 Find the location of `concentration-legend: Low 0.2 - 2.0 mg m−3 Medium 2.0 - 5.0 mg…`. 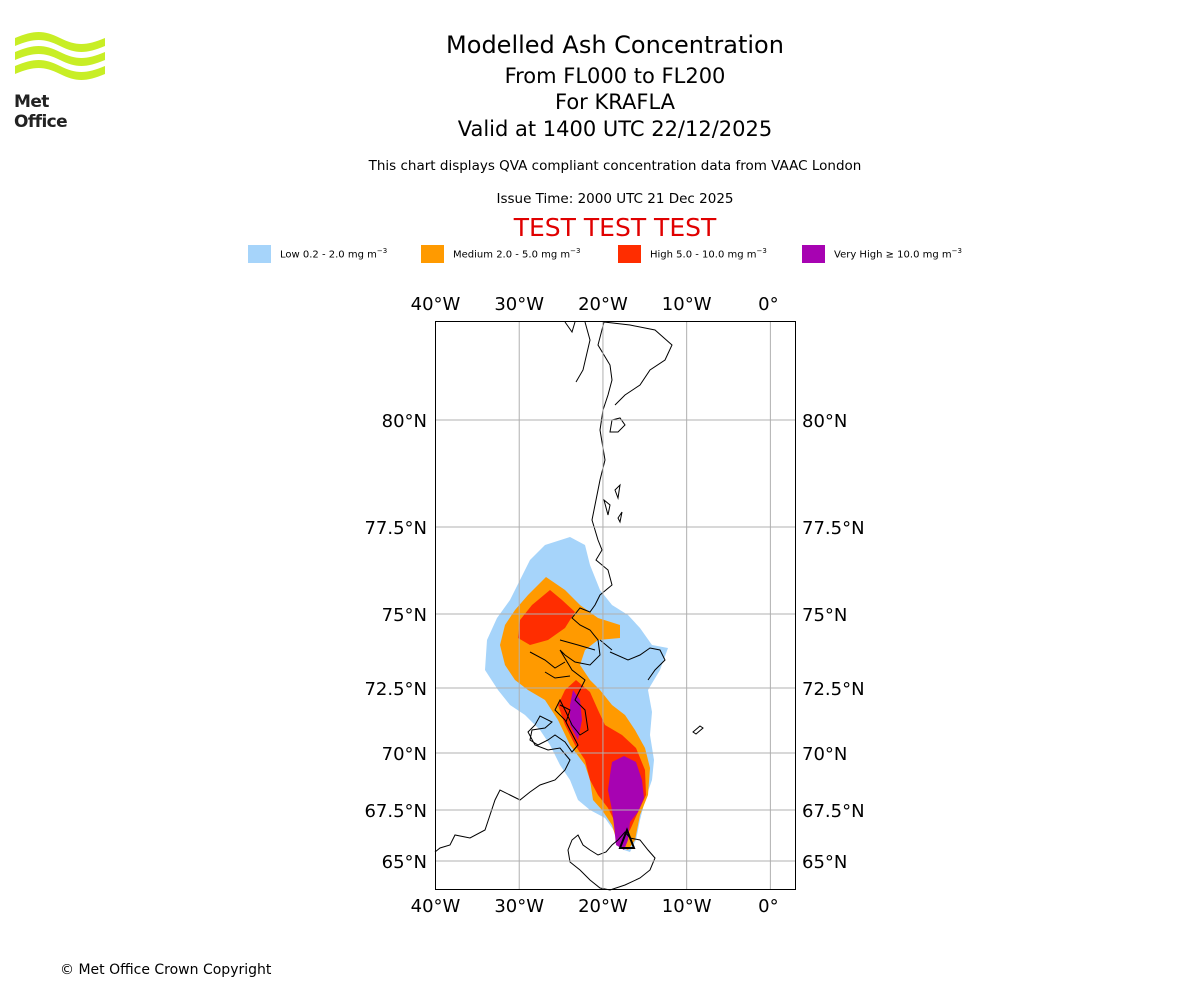

concentration-legend: Low 0.2 - 2.0 mg m−3 Medium 2.0 - 5.0 mg… is located at coordinates (600, 254).